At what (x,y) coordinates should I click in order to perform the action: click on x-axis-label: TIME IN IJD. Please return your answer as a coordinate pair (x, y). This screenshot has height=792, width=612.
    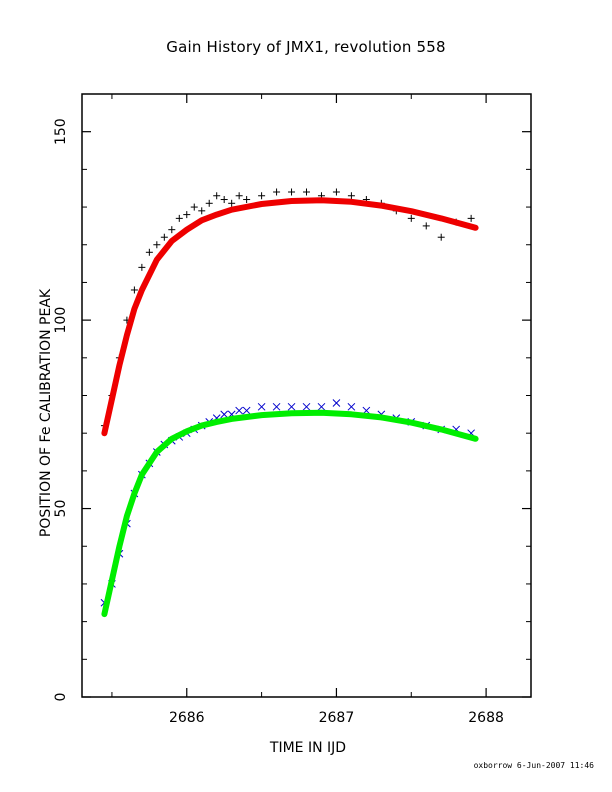
    Looking at the image, I should click on (308, 748).